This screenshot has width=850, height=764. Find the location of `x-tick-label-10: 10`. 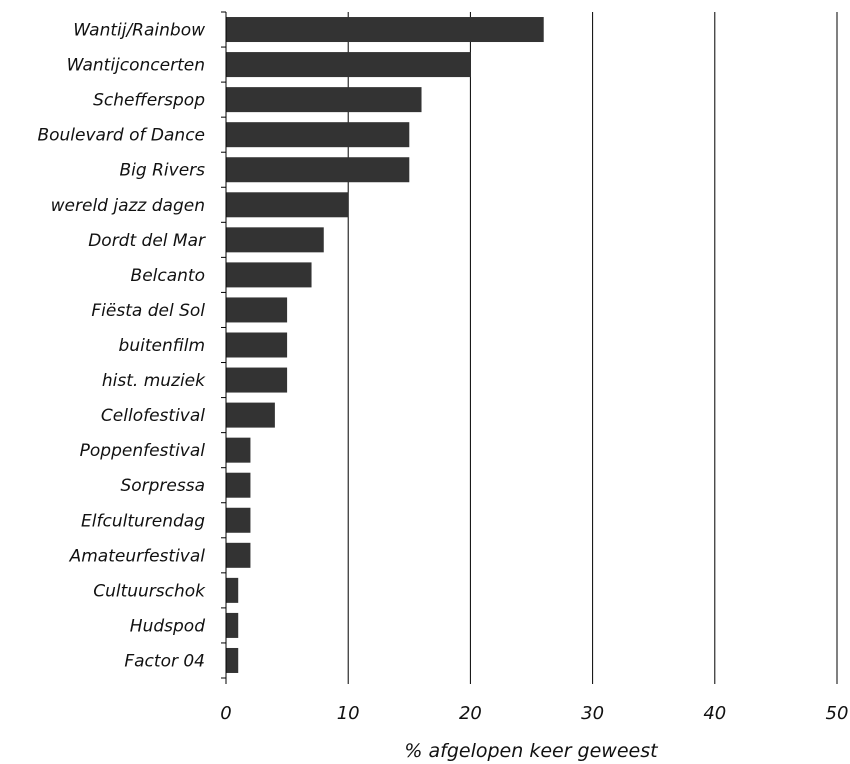

x-tick-label-10: 10 is located at coordinates (348, 713).